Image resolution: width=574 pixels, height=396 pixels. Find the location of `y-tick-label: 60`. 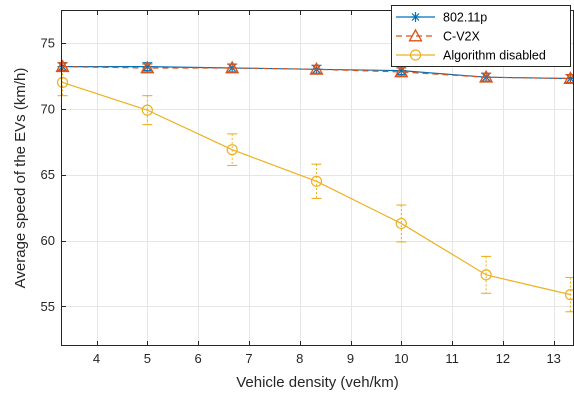

y-tick-label: 60 is located at coordinates (48, 240).